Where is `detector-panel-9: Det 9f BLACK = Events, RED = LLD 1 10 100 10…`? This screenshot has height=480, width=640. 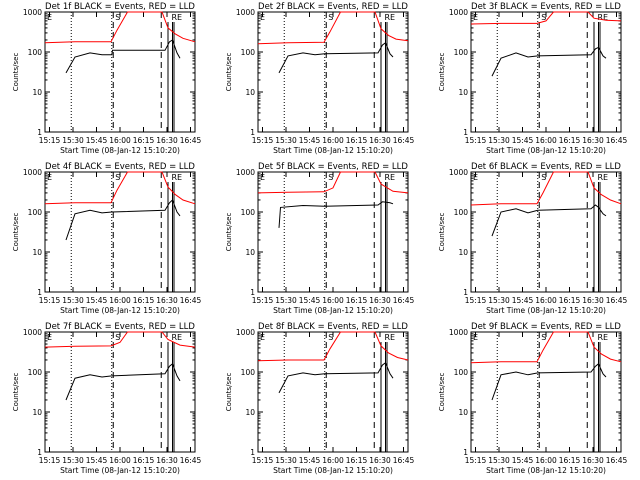
detector-panel-9: Det 9f BLACK = Events, RED = LLD 1 10 100 10… is located at coordinates (533, 398).